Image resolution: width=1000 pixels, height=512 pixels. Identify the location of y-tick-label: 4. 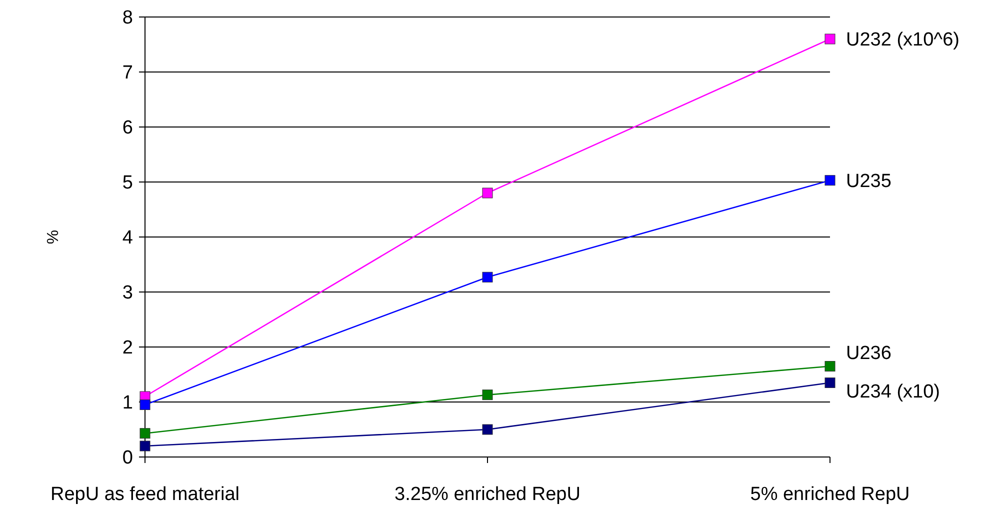
(128, 238).